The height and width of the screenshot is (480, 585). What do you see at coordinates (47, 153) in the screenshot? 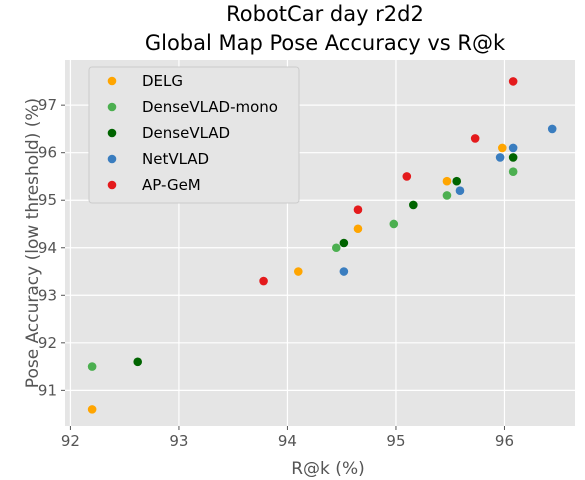
I see `y-tick-label: 96` at bounding box center [47, 153].